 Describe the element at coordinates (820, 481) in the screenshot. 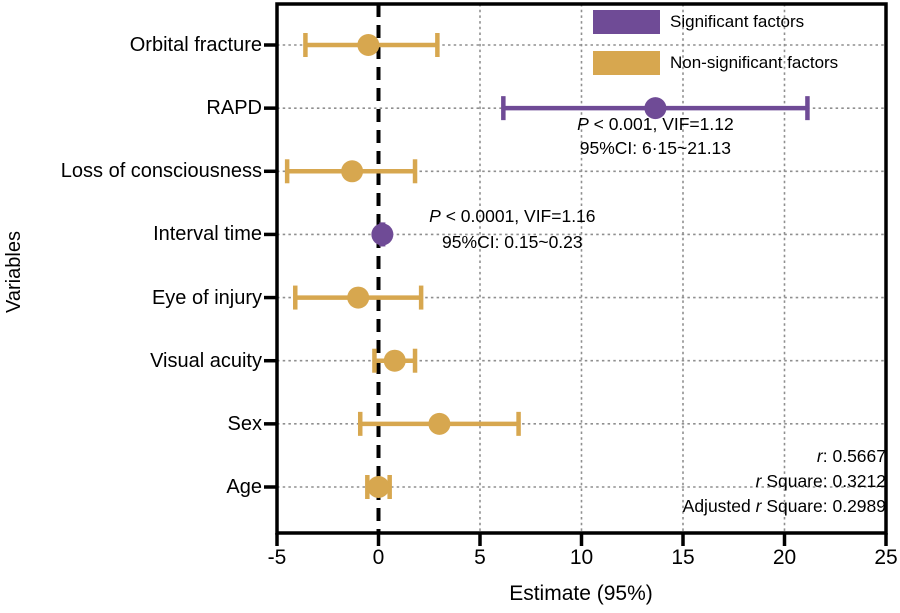

I see `stat-r-square: r Square: 0.3212` at that location.